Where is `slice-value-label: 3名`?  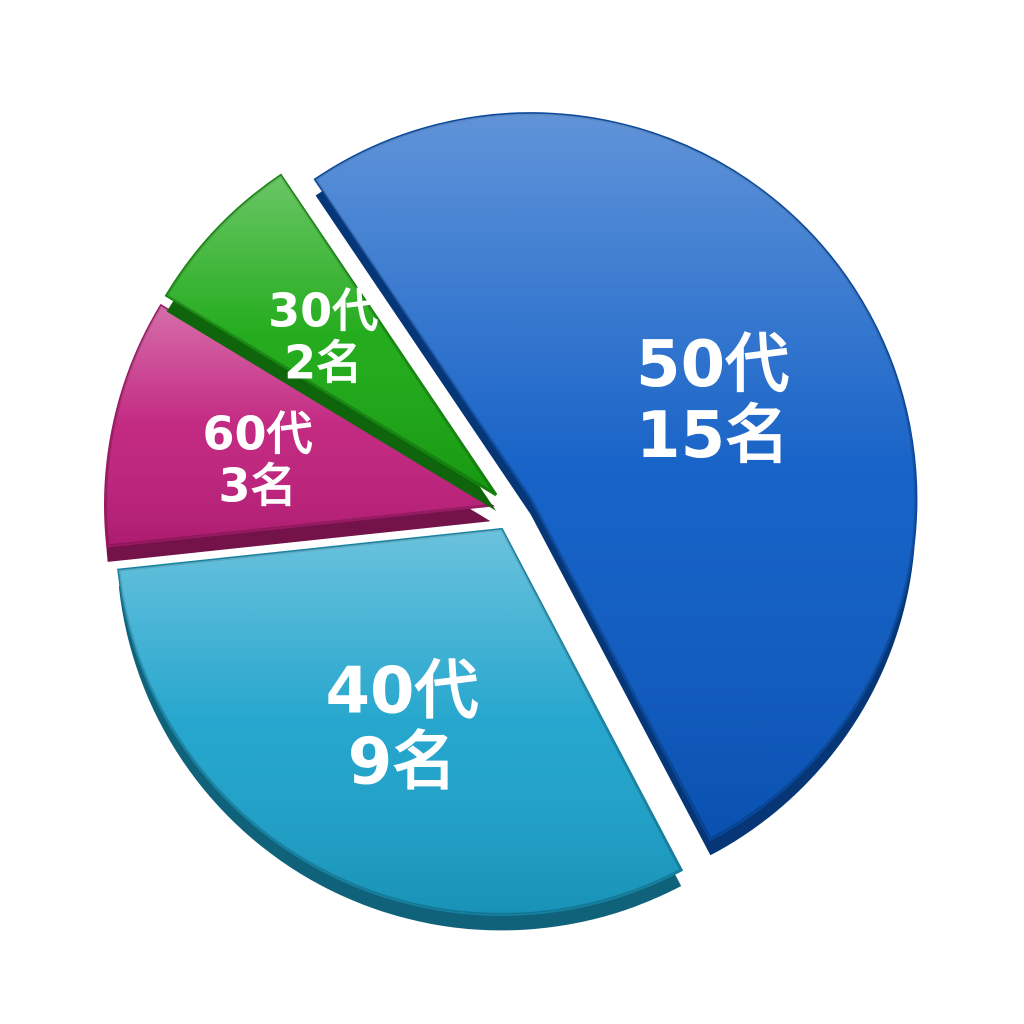 slice-value-label: 3名 is located at coordinates (258, 486).